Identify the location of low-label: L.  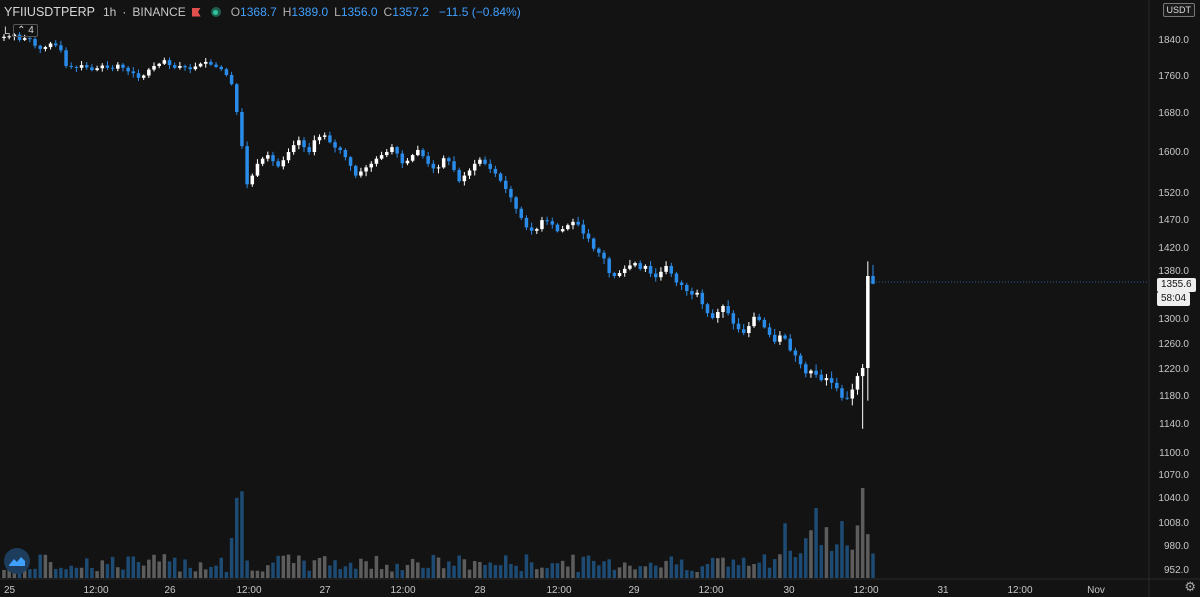
(337, 12).